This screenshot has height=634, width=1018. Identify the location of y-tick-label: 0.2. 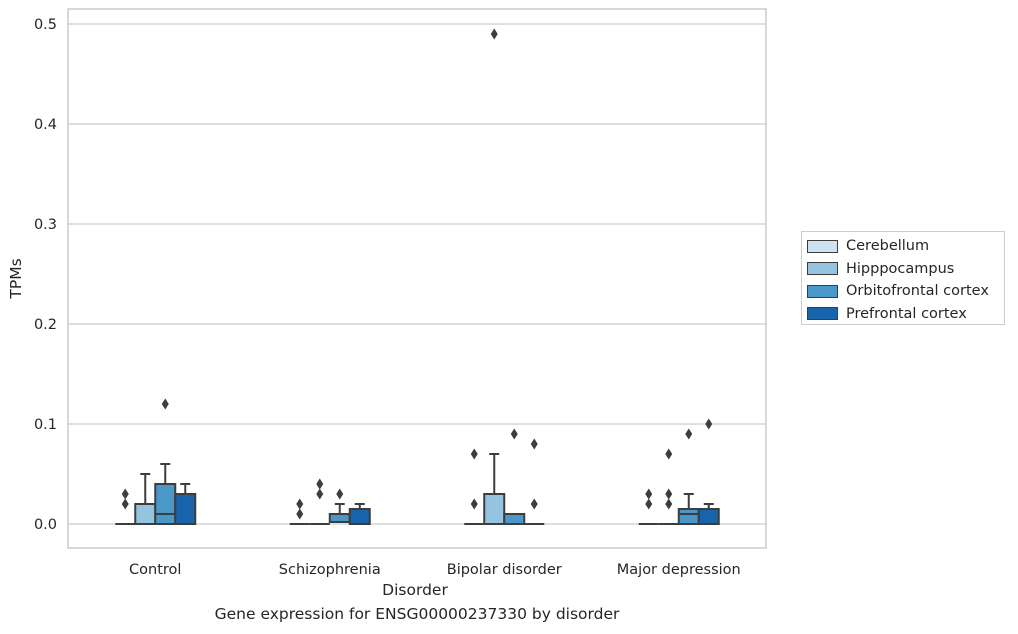
(45, 325).